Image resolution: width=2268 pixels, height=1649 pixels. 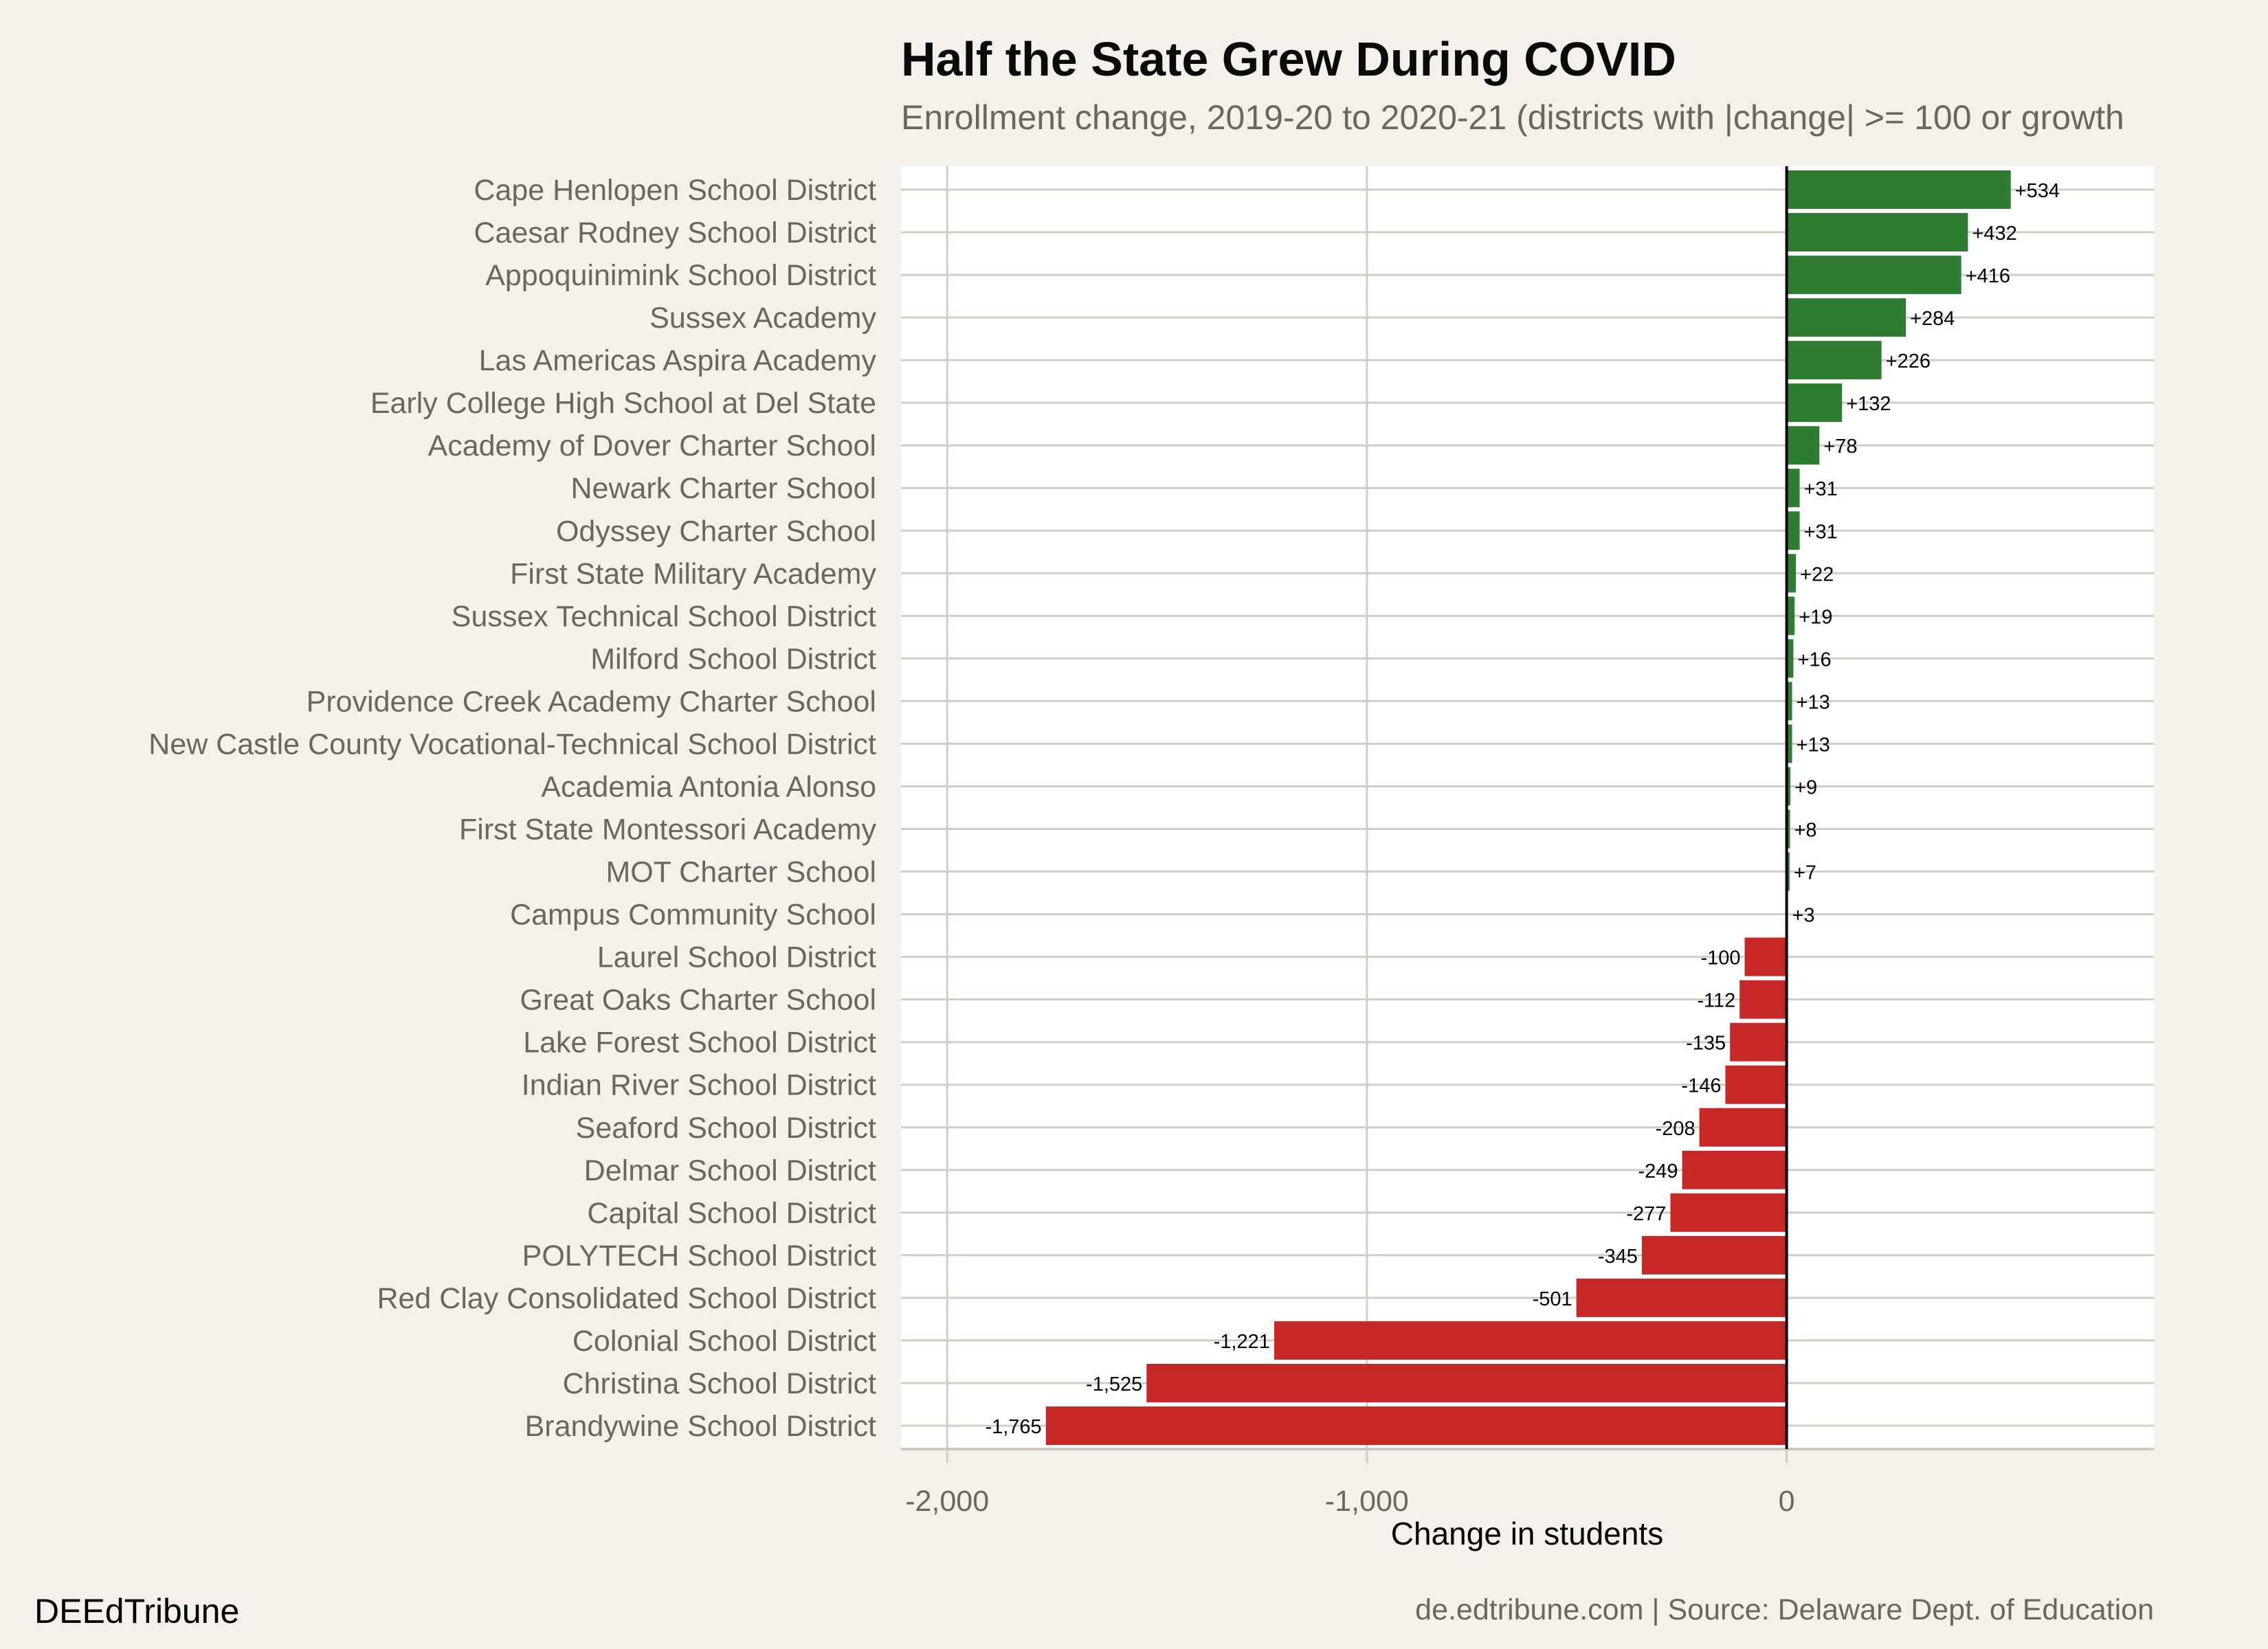 I want to click on category-label: Academy of Dover Charter School, so click(x=652, y=446).